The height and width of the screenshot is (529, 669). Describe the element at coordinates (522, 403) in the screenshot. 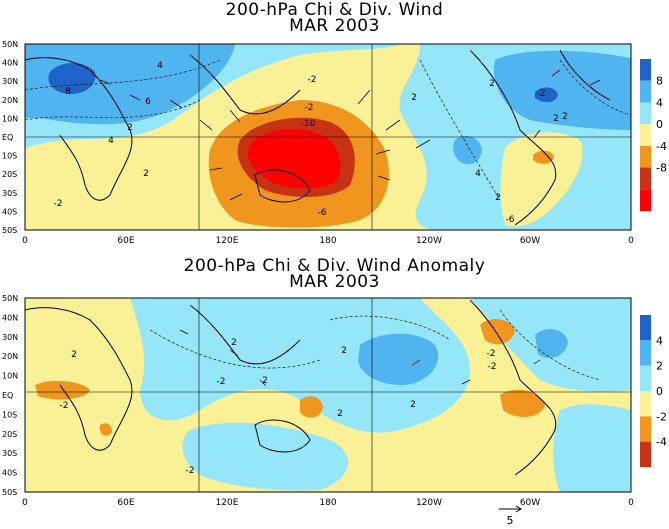

I see `panel2-negative-region-brazil` at that location.